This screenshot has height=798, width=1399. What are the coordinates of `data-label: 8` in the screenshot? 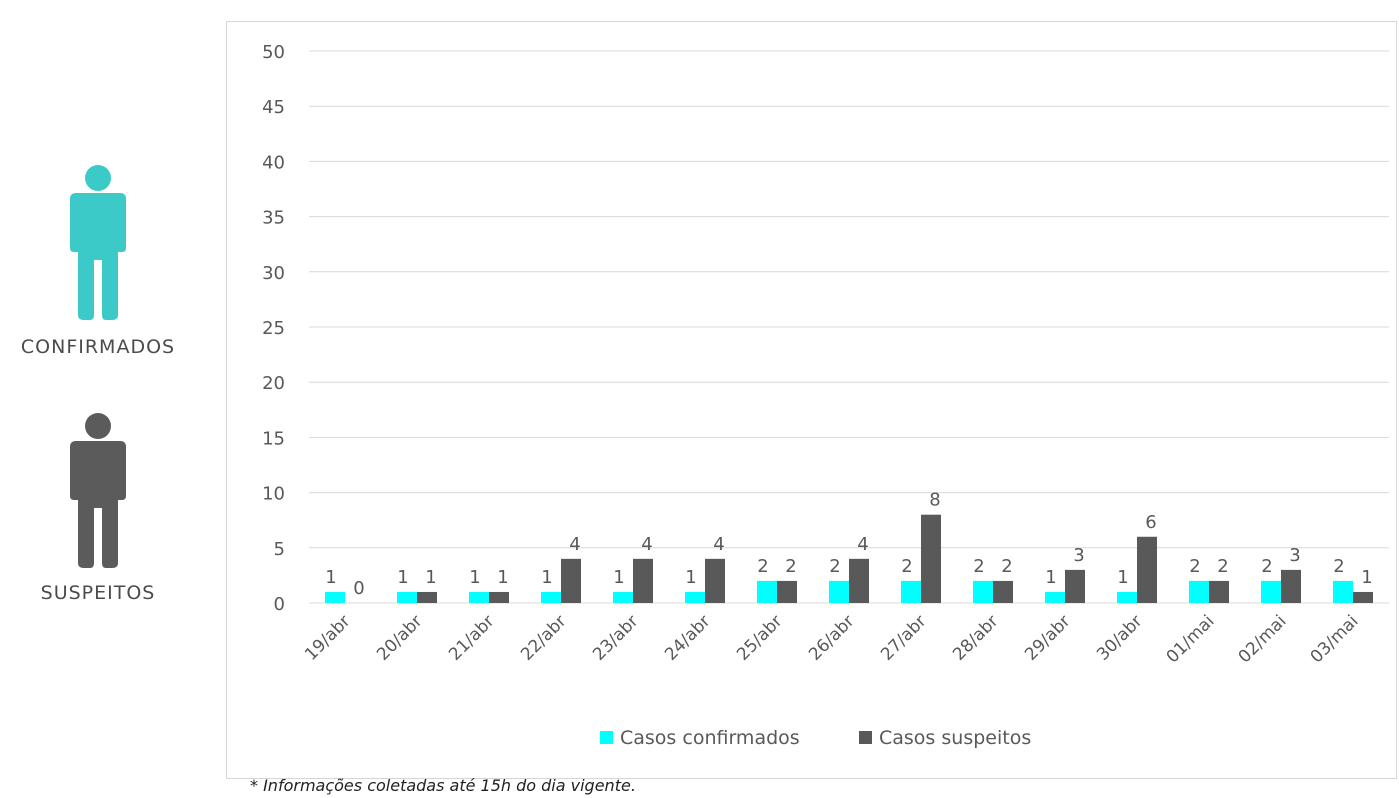 It's located at (934, 500).